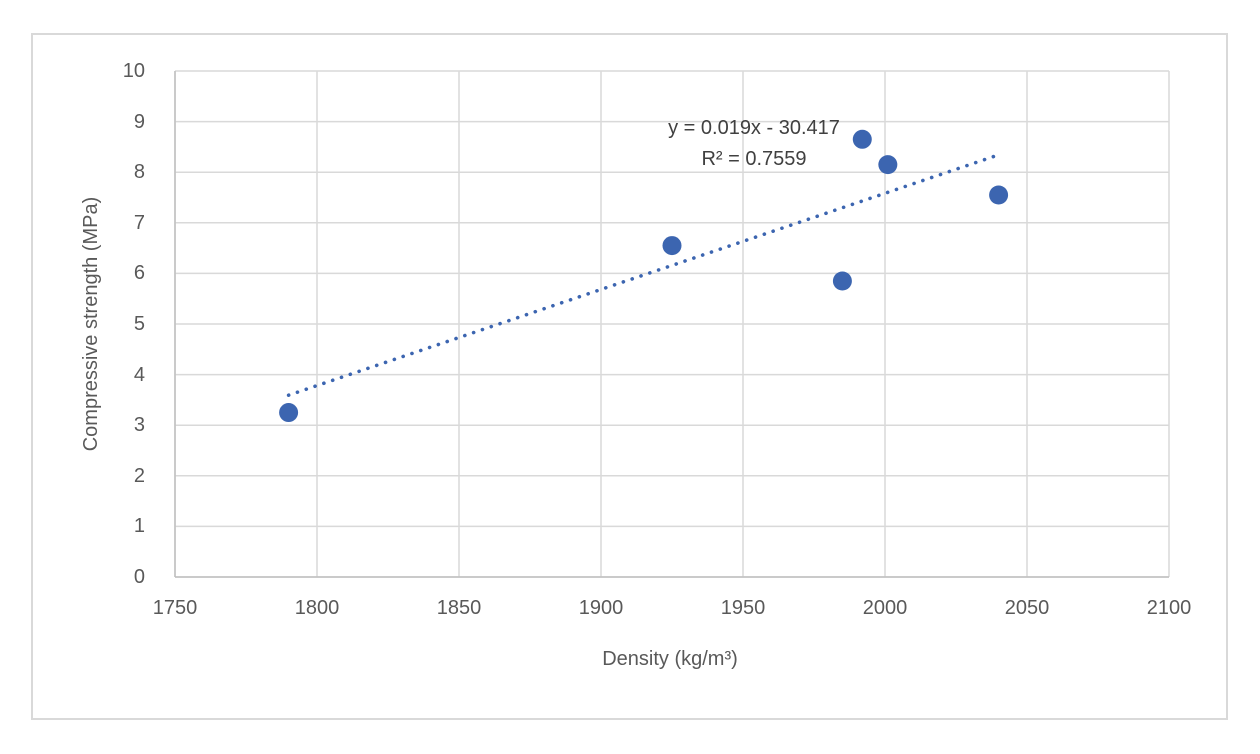 The image size is (1260, 754). I want to click on y-tick-label-3: 3, so click(139, 425).